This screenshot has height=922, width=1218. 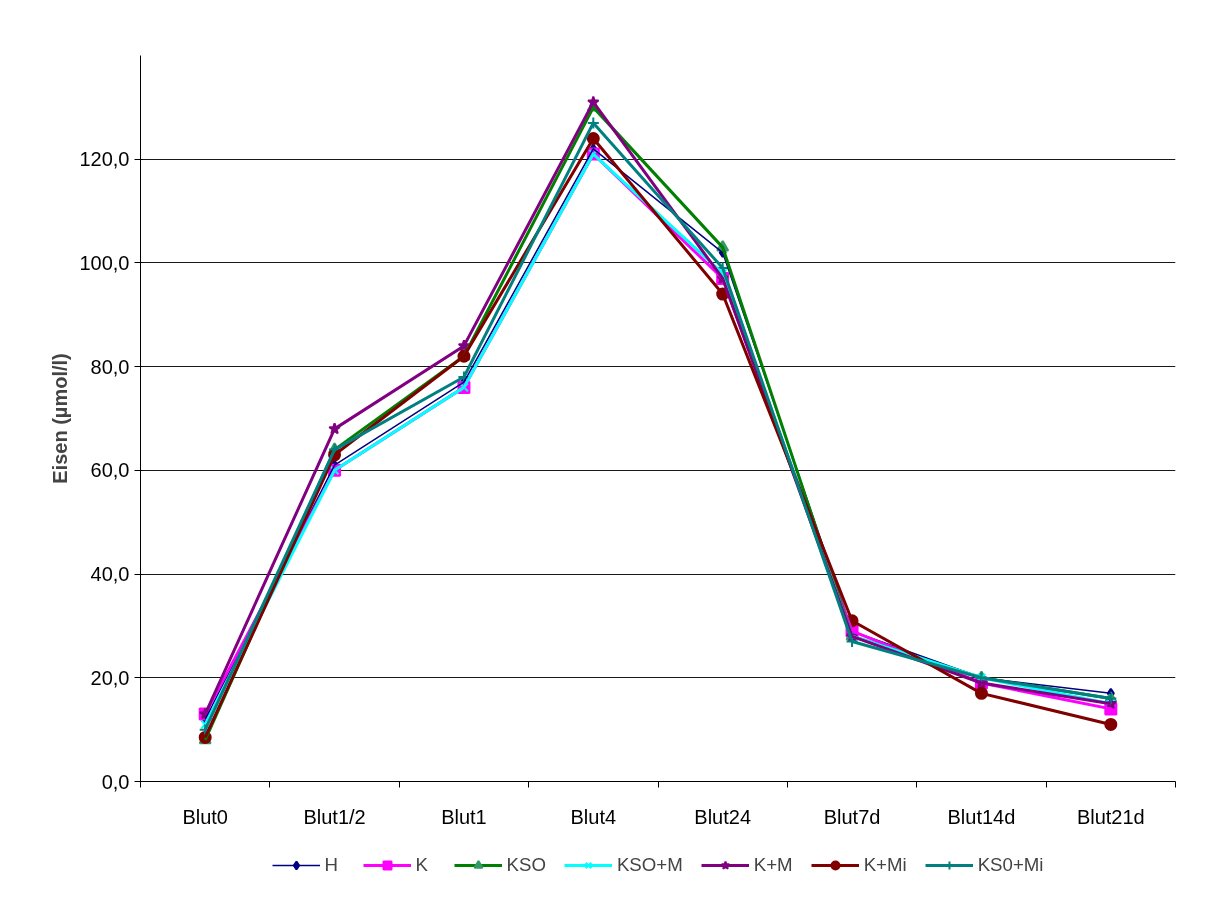 What do you see at coordinates (422, 865) in the screenshot?
I see `legend-label: K` at bounding box center [422, 865].